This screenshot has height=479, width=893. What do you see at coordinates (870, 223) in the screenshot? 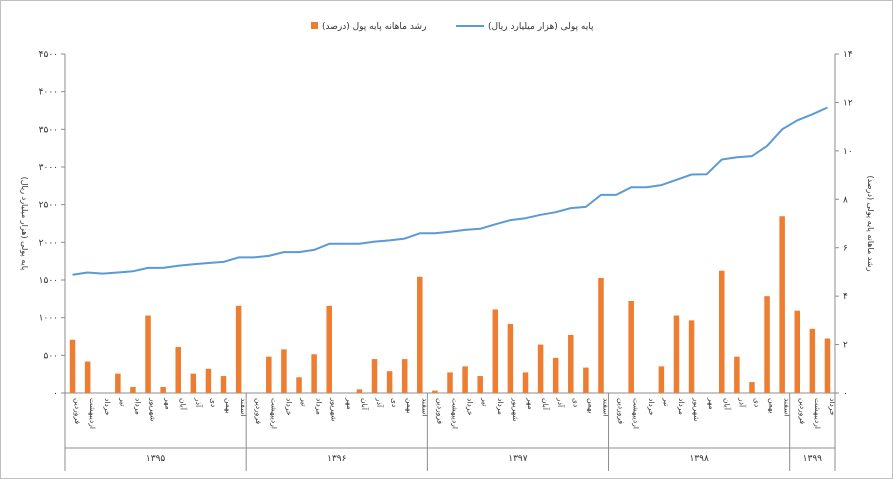
I see `right-axis-title: رشد ماهانه پایه پولی (درصد)` at bounding box center [870, 223].